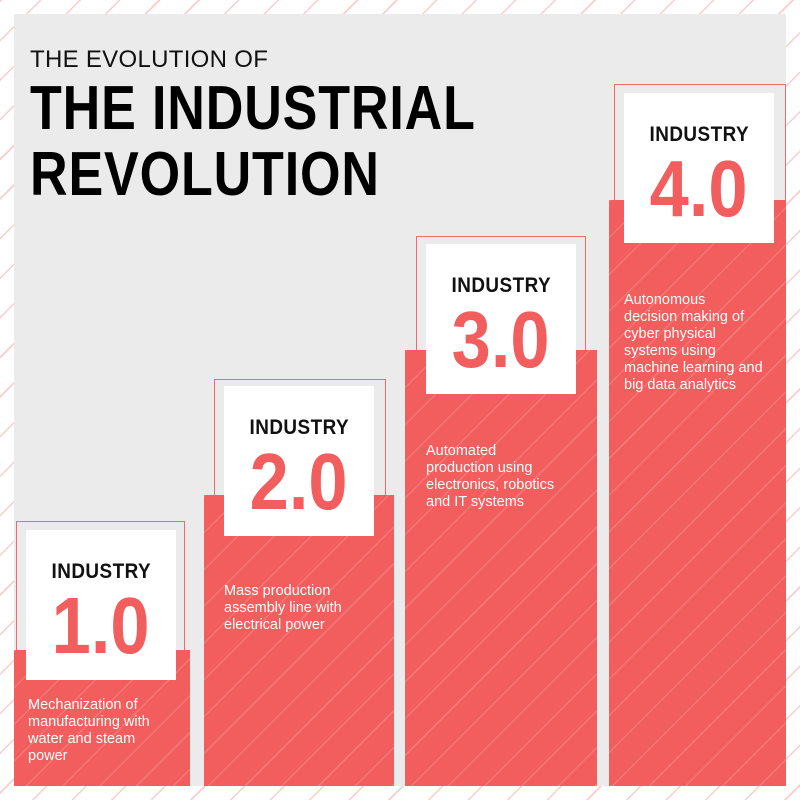  I want to click on description-line: and IT systems, so click(475, 502).